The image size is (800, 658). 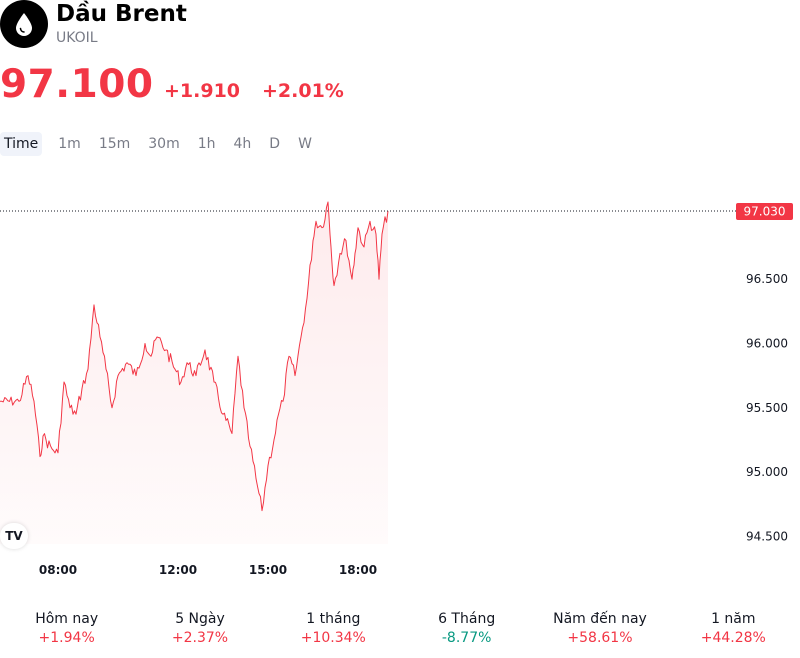 What do you see at coordinates (121, 14) in the screenshot?
I see `symbol-title: Dầu Brent` at bounding box center [121, 14].